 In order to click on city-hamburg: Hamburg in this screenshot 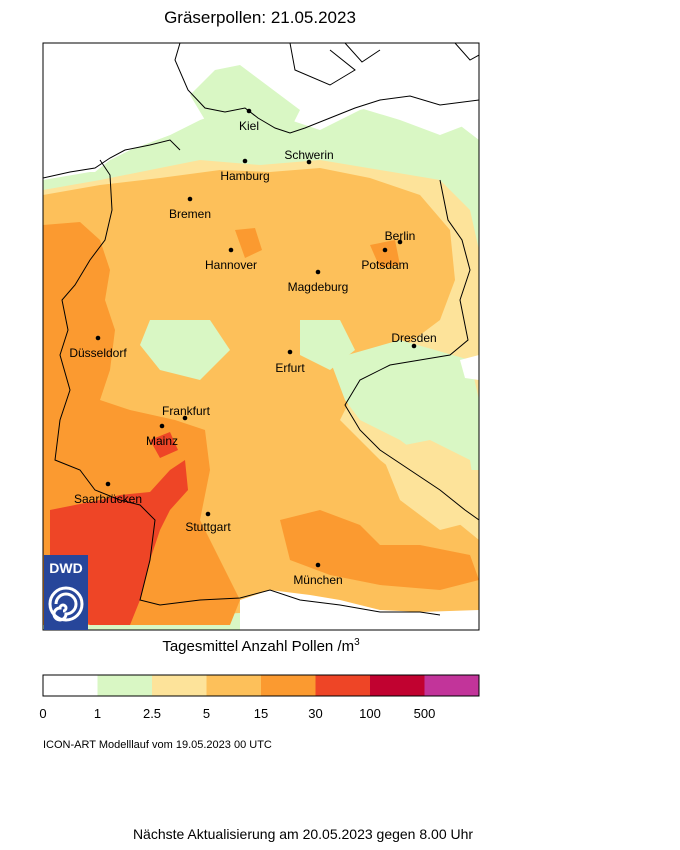, I will do `click(245, 170)`.